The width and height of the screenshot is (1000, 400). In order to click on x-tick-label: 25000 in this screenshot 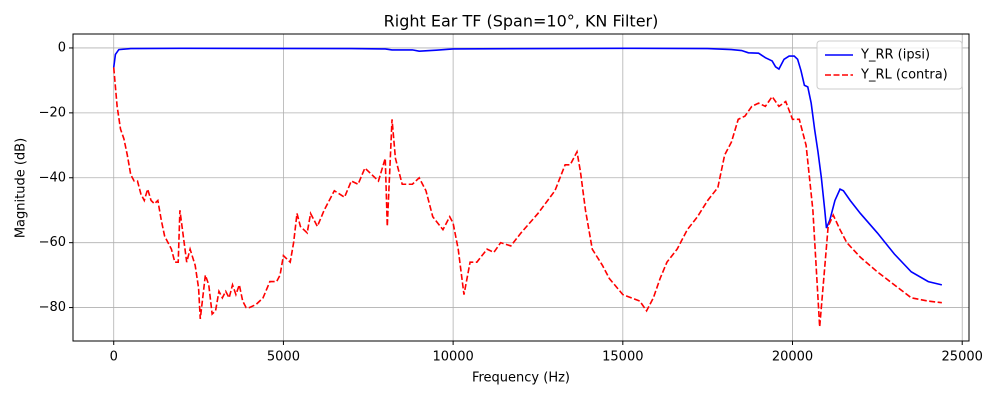, I will do `click(962, 357)`.